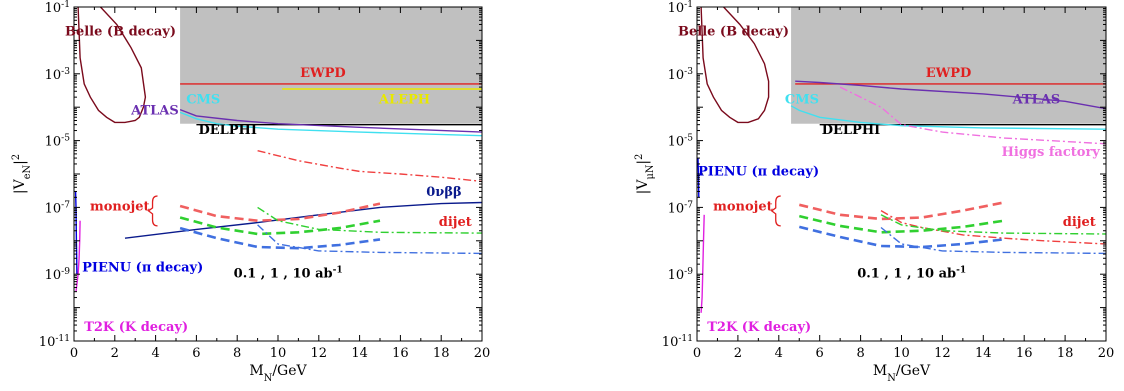 This screenshot has width=1124, height=391. Describe the element at coordinates (22, 174) in the screenshot. I see `y-axis-label: |VeN|2` at that location.